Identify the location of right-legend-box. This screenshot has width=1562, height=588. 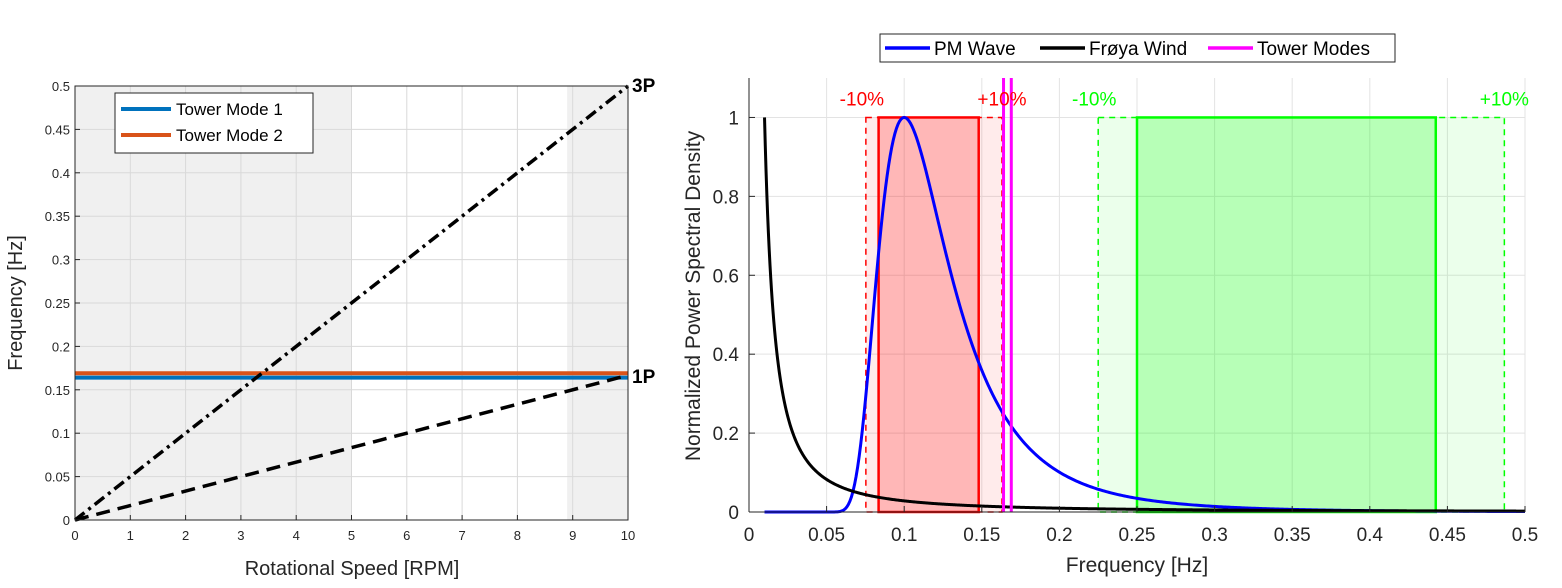
(1137, 48).